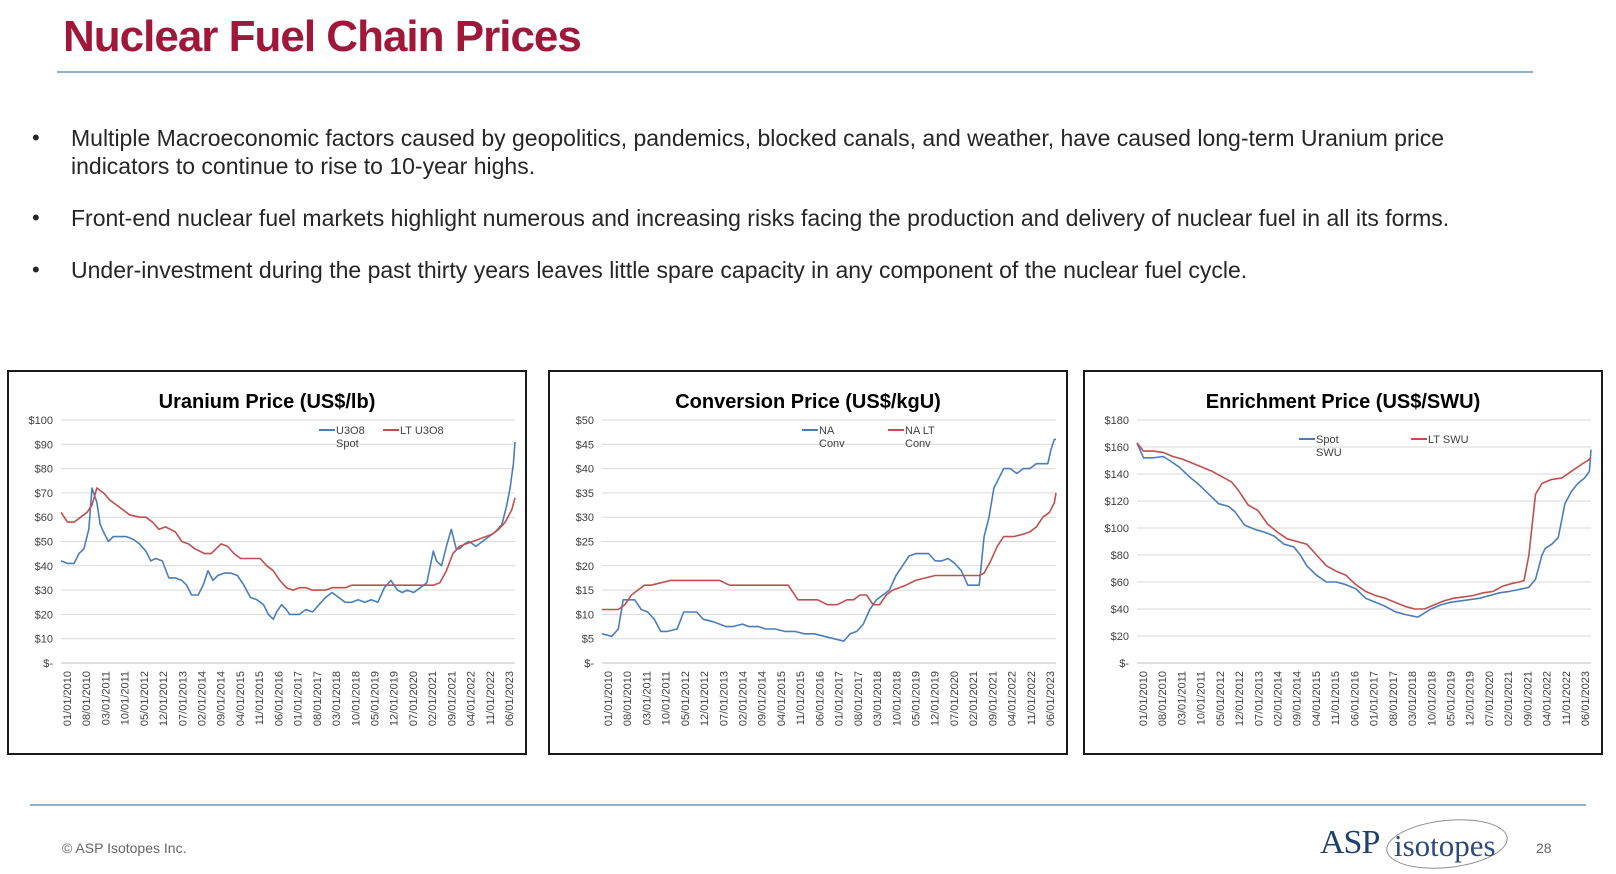 The height and width of the screenshot is (874, 1616). I want to click on legend-label: NA LT Conv, so click(920, 437).